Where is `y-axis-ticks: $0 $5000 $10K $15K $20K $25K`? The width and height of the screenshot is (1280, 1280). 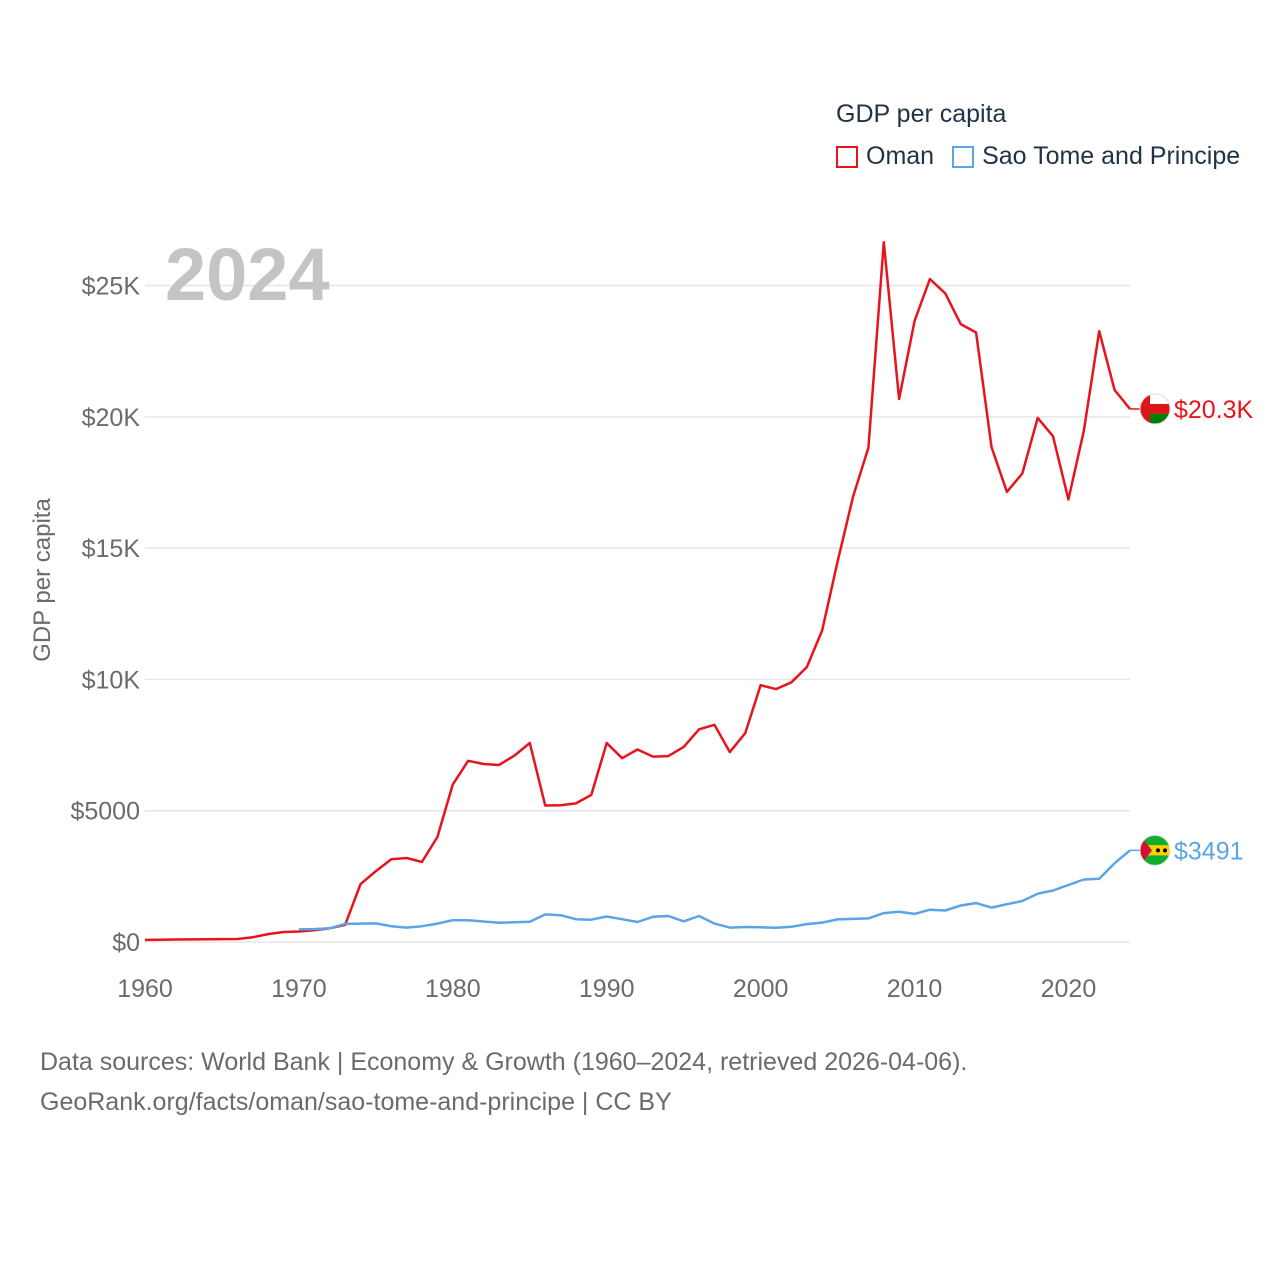
y-axis-ticks: $0 $5000 $10K $15K $20K $25K is located at coordinates (105, 615).